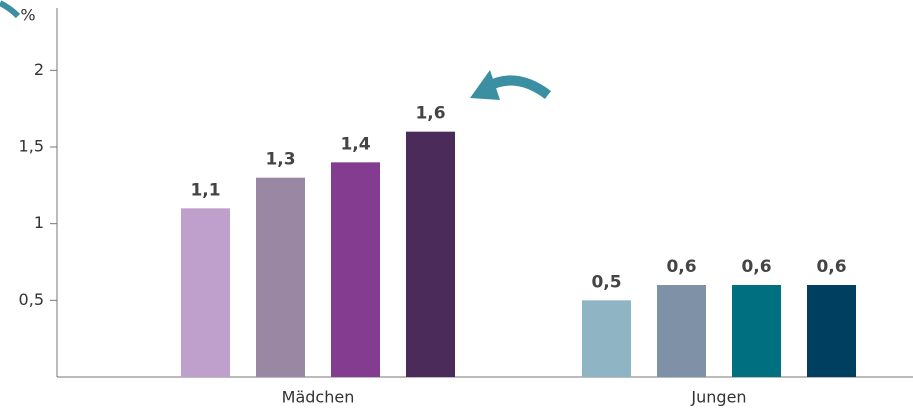  What do you see at coordinates (39, 69) in the screenshot?
I see `y-tick-label: 2` at bounding box center [39, 69].